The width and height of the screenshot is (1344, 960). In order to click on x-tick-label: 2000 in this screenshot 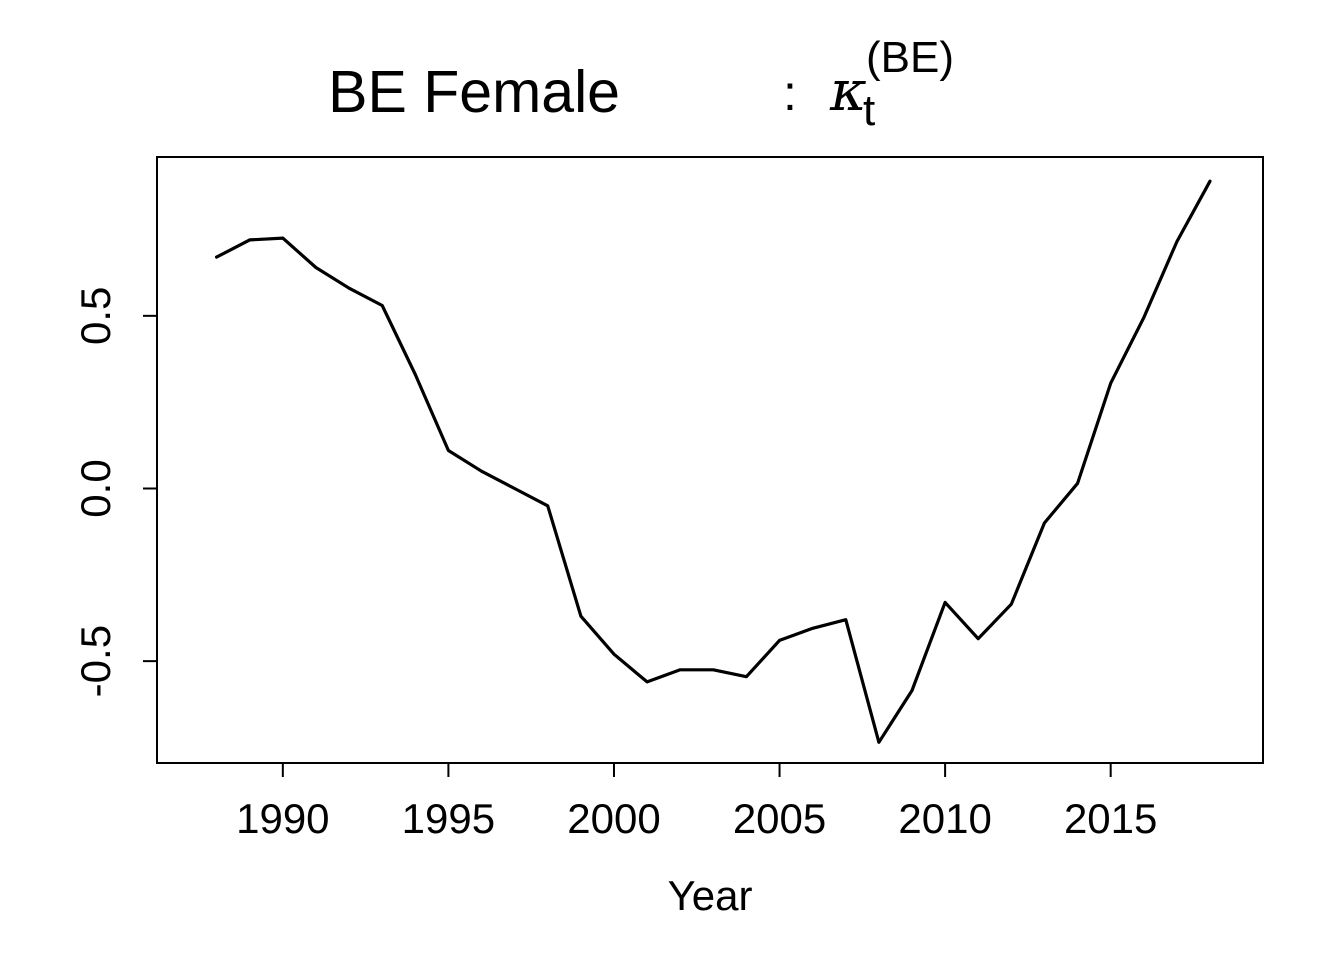, I will do `click(613, 818)`.